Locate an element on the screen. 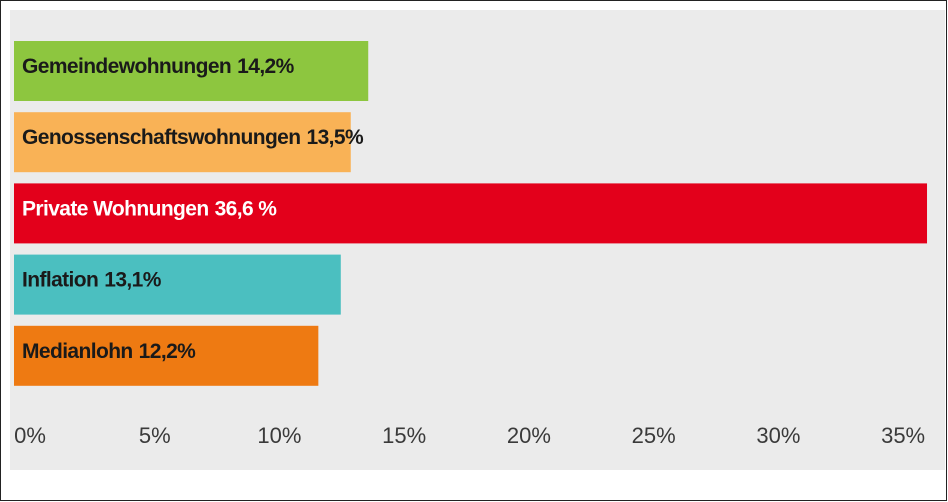 This screenshot has width=948, height=502. x-tick-label: 0% is located at coordinates (30, 435).